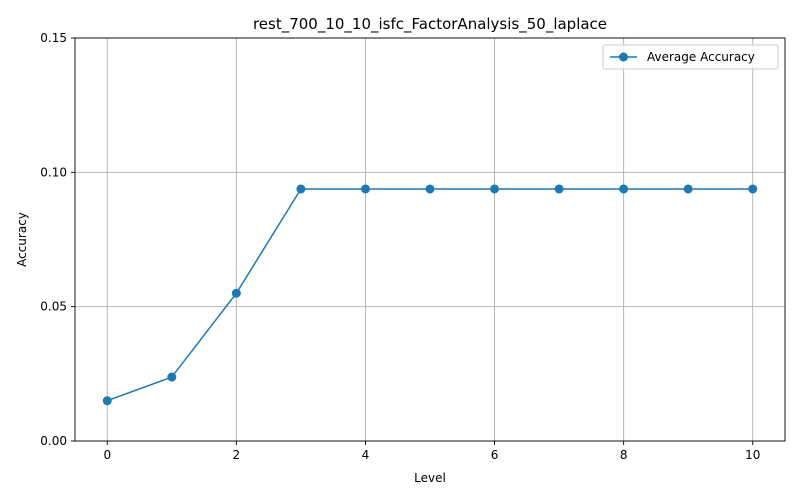  Describe the element at coordinates (22, 239) in the screenshot. I see `y-axis-label: Accuracy` at that location.